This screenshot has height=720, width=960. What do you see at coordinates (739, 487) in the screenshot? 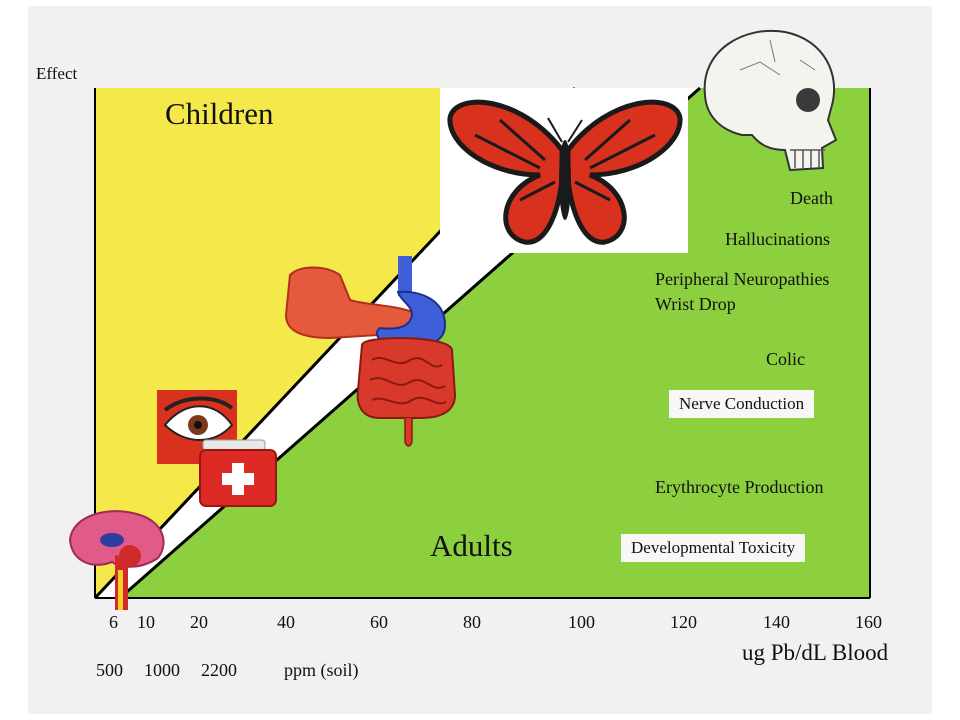
I see `effect-erythrocyte: Erythrocyte Production` at bounding box center [739, 487].